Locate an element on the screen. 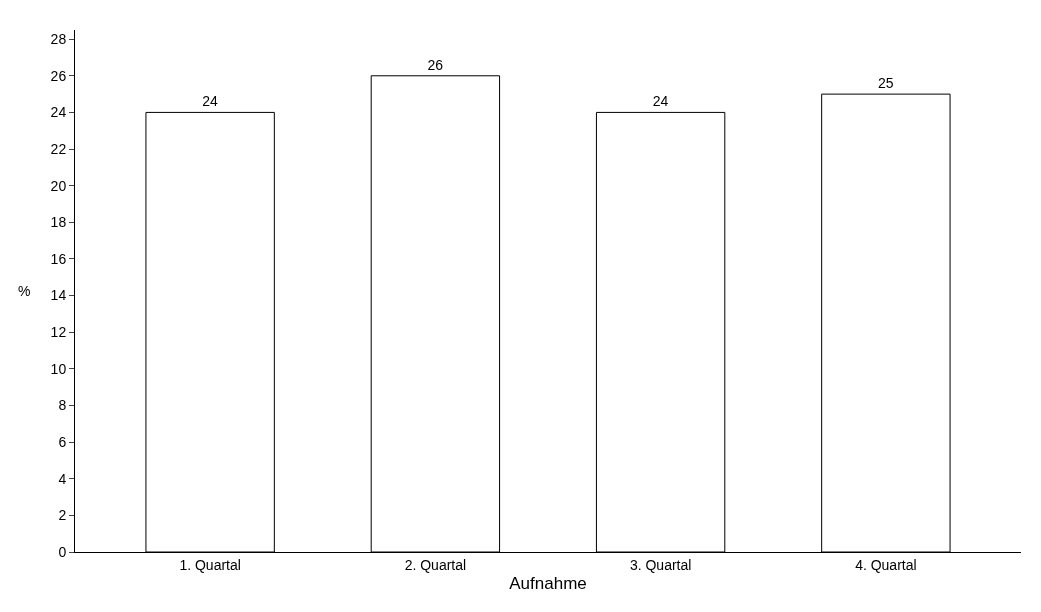 Image resolution: width=1041 pixels, height=612 pixels. y-tick-label: 20 is located at coordinates (58, 185).